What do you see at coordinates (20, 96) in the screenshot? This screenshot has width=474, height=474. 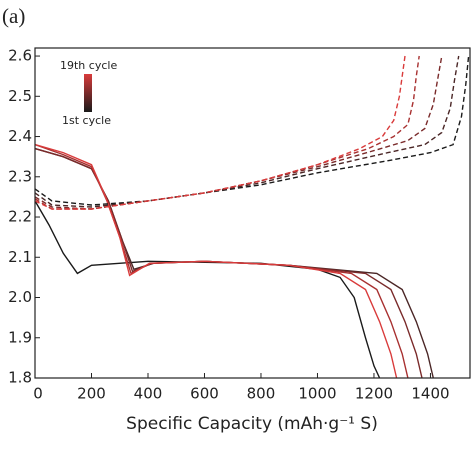 I see `y-tick-label: 2.5` at bounding box center [20, 96].